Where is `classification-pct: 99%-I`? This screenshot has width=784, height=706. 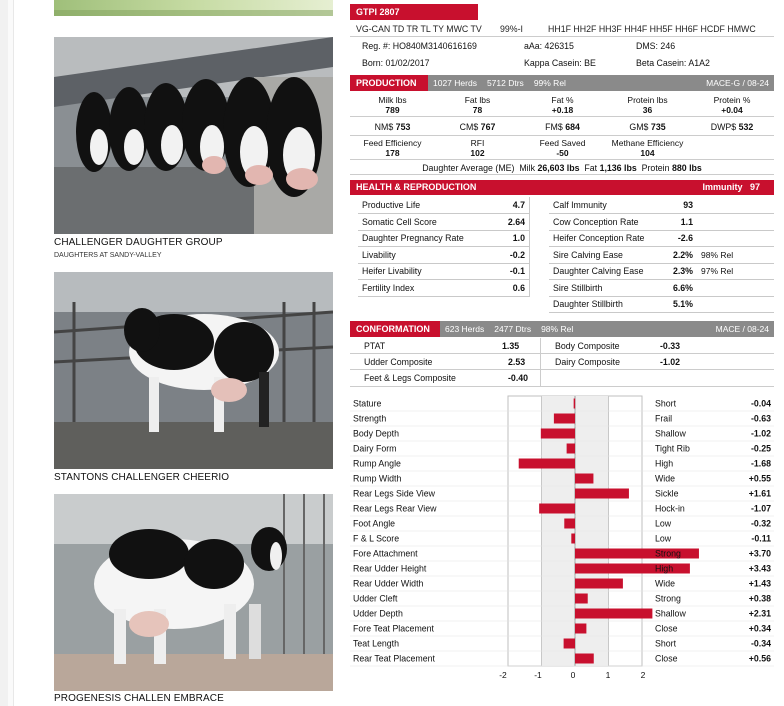
classification-pct: 99%-I is located at coordinates (511, 29).